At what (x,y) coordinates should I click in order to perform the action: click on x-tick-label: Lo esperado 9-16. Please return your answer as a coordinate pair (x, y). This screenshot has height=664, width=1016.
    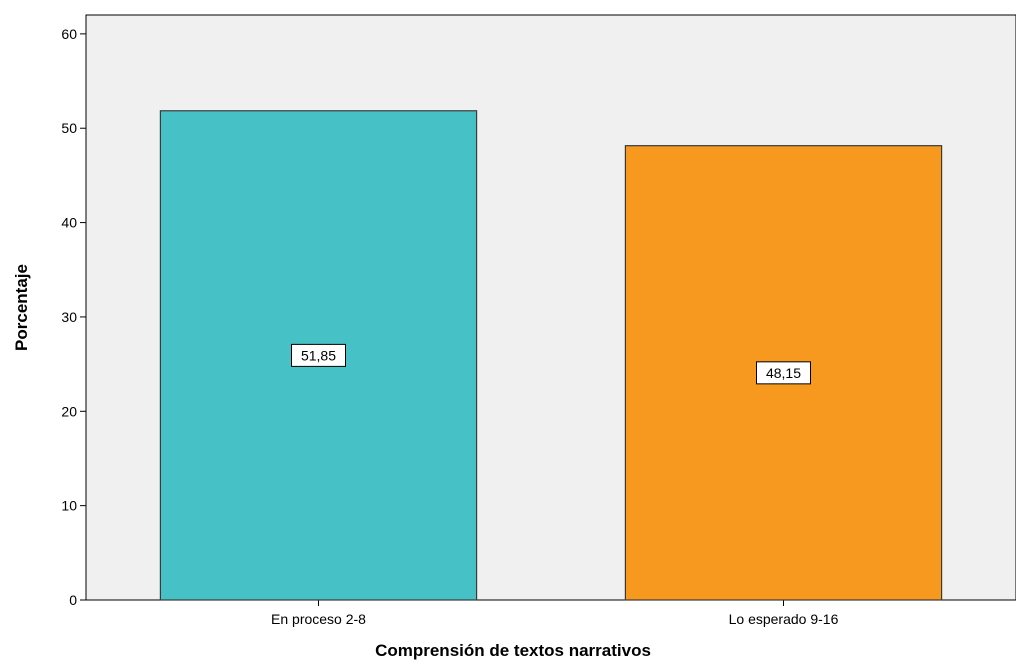
    Looking at the image, I should click on (784, 619).